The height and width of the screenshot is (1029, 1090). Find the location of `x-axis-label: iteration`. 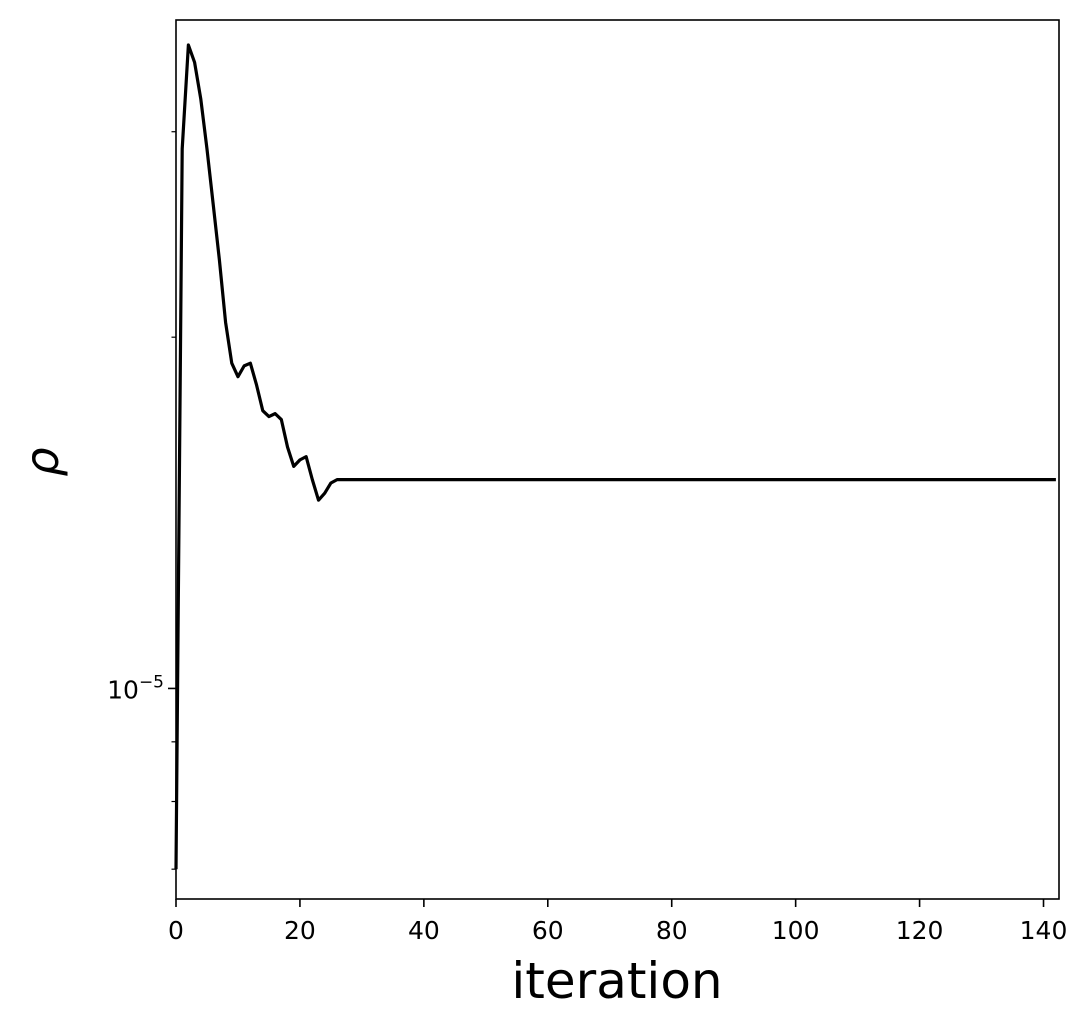

x-axis-label: iteration is located at coordinates (616, 981).